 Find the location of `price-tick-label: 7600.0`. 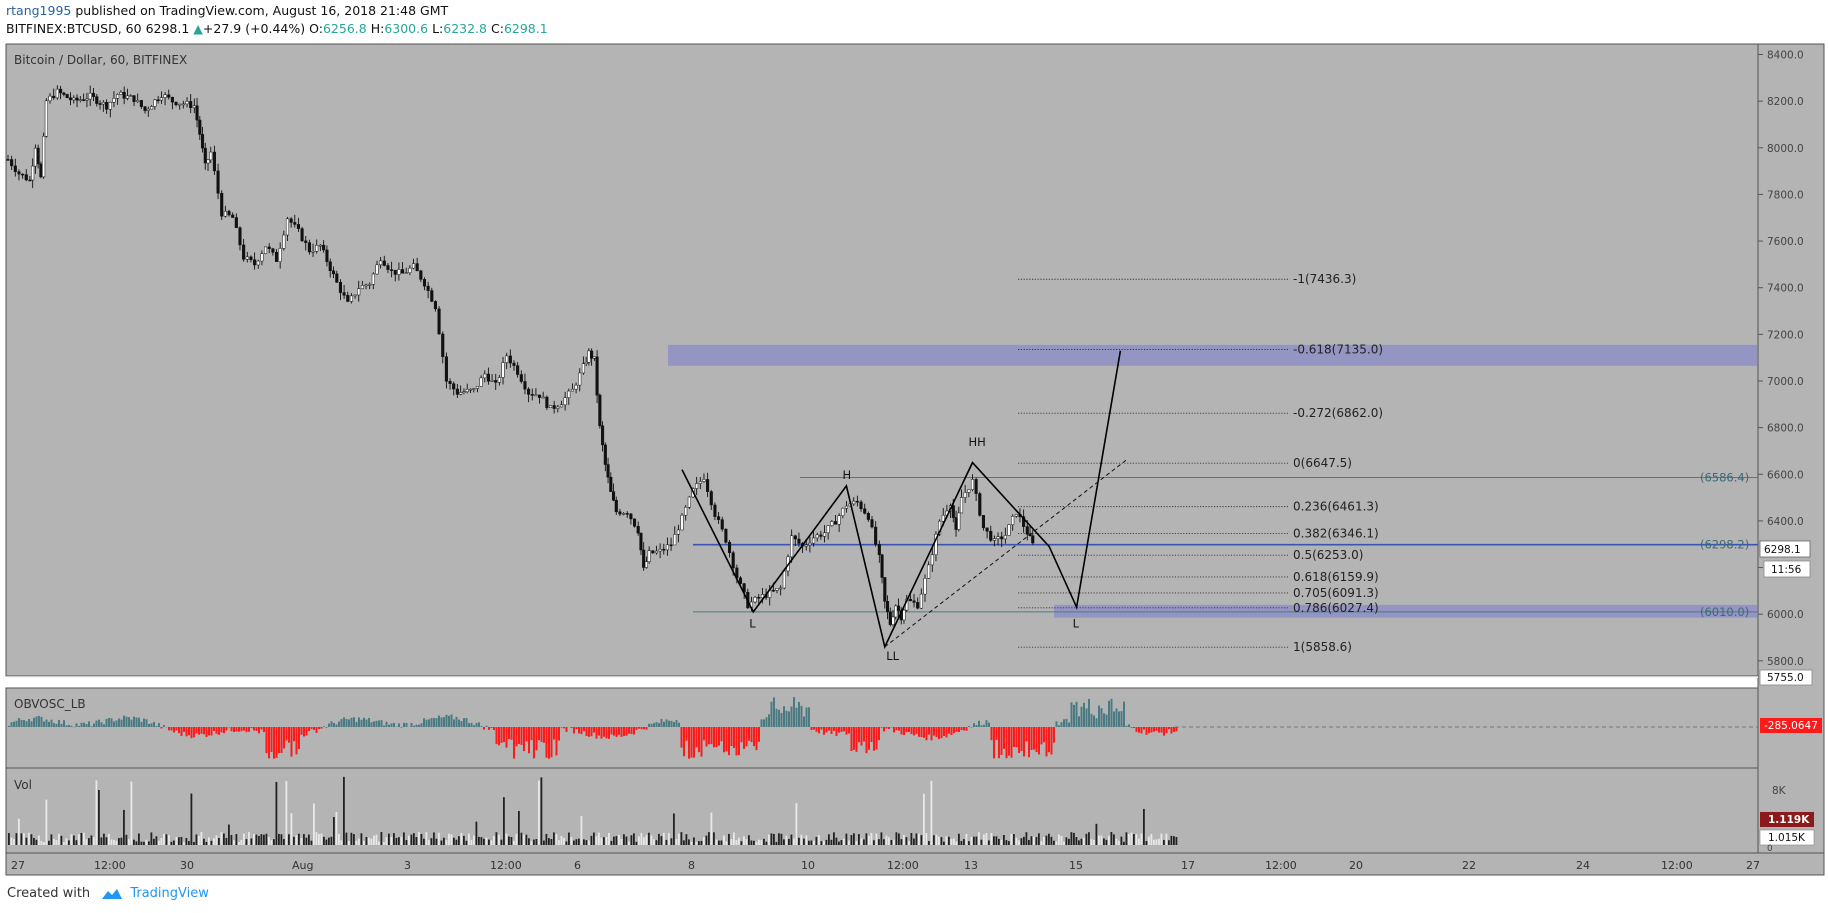

price-tick-label: 7600.0 is located at coordinates (1785, 242).